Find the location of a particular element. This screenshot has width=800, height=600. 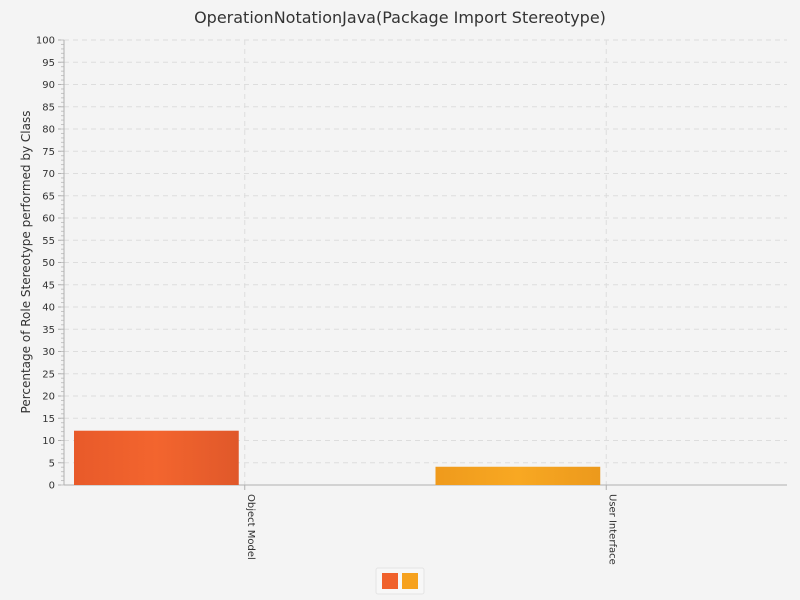

legend is located at coordinates (400, 581).